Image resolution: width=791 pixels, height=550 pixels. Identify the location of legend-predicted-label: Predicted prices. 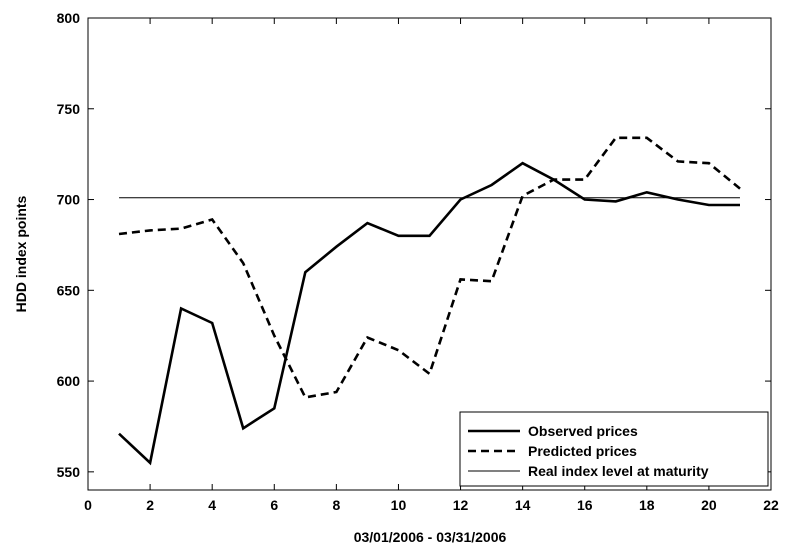
(582, 451).